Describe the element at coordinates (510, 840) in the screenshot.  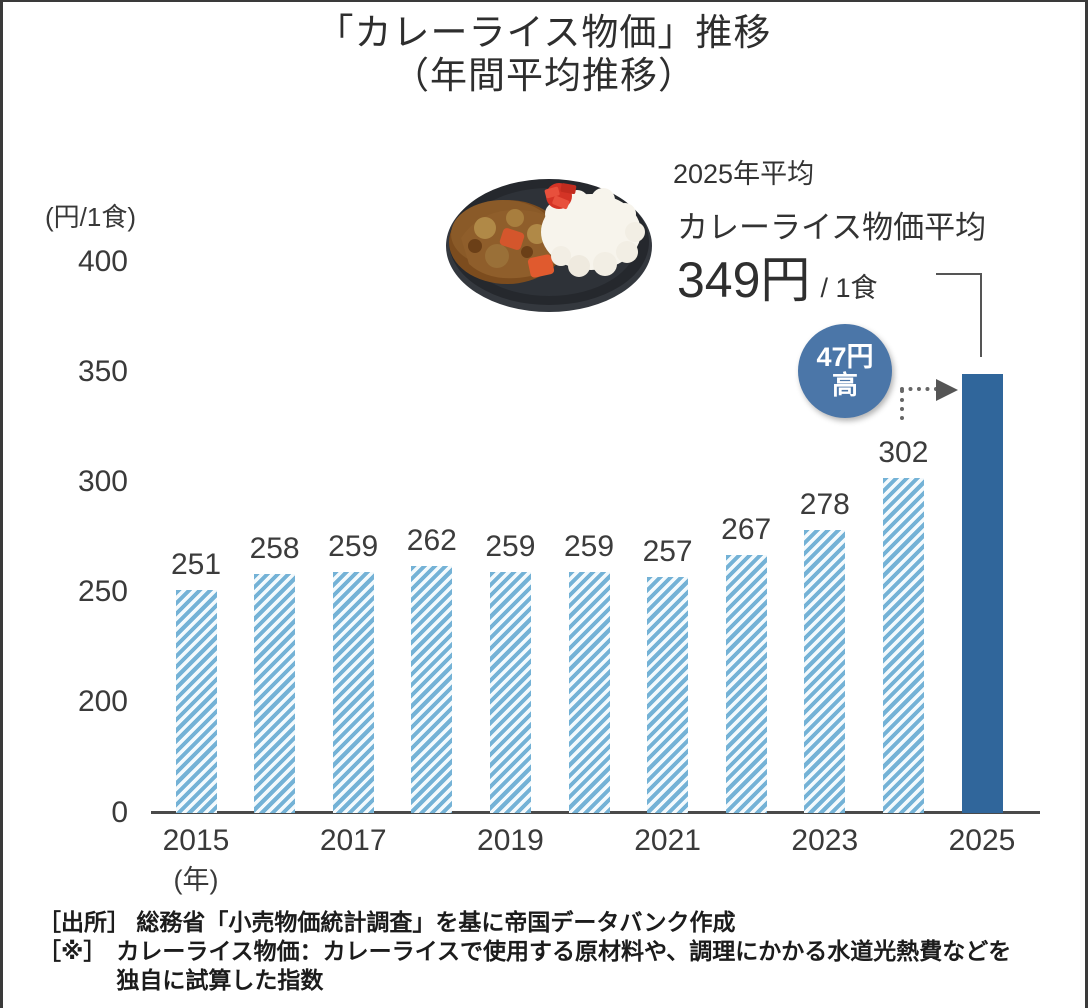
I see `x-tick-2019: 2019` at that location.